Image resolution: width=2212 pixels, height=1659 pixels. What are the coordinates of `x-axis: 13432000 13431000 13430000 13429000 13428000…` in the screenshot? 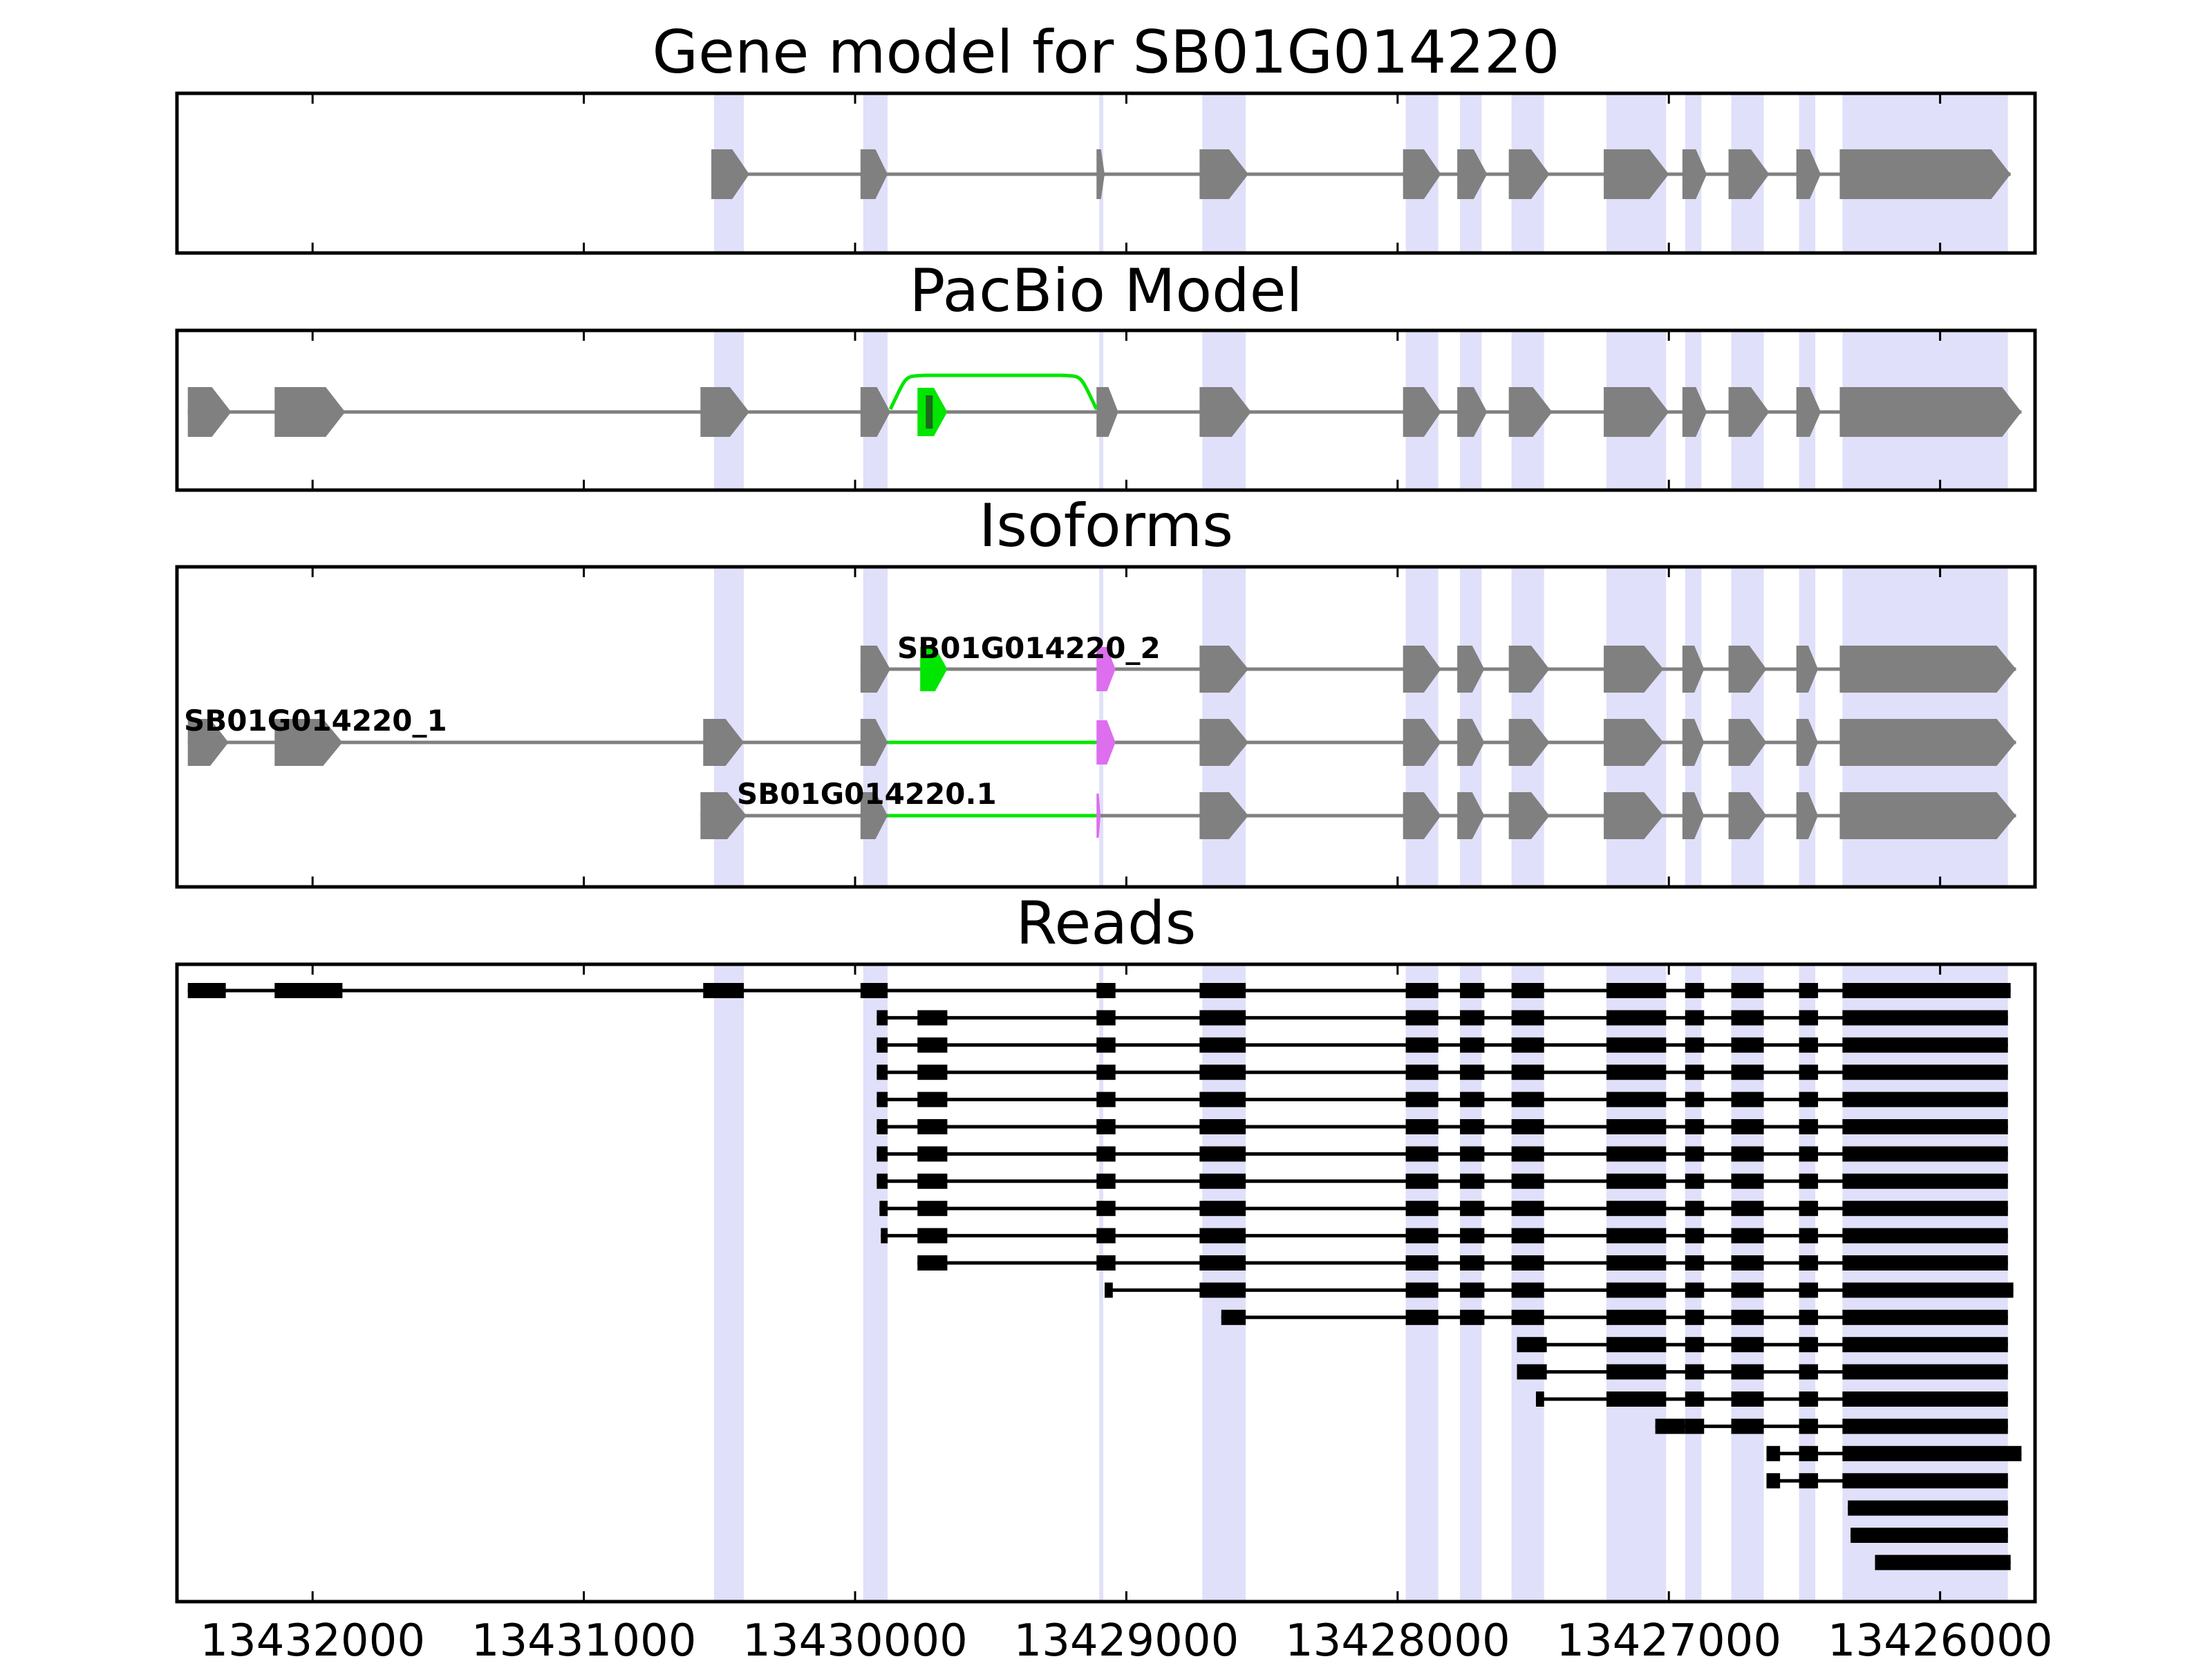 It's located at (1126, 1637).